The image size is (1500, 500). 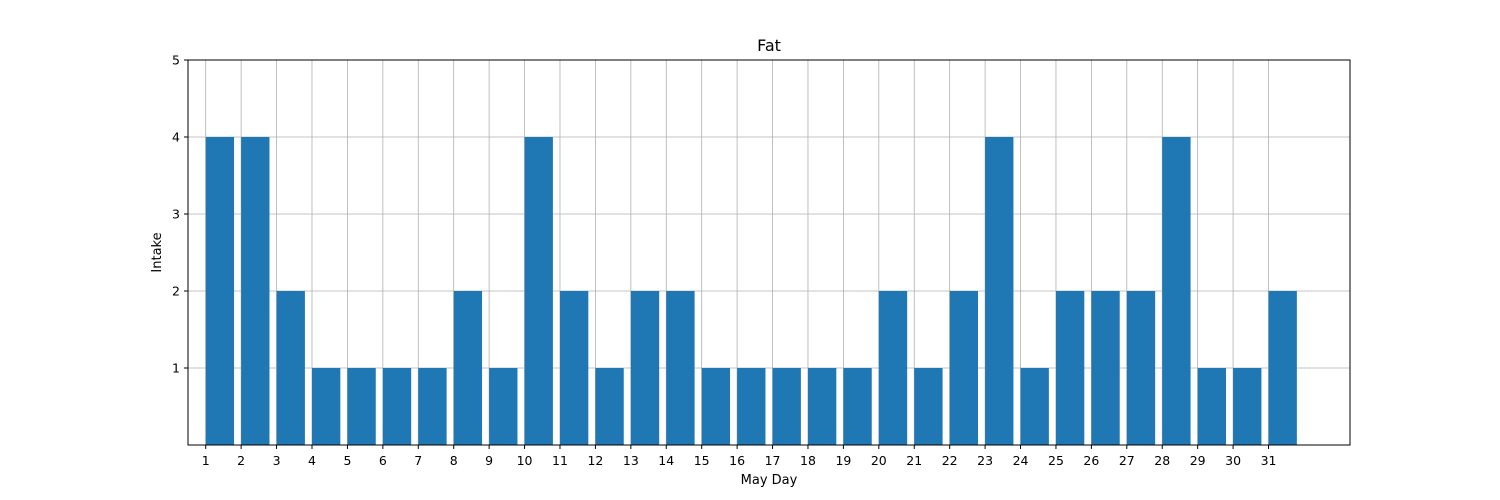 What do you see at coordinates (1162, 460) in the screenshot?
I see `x-tick-label: 28` at bounding box center [1162, 460].